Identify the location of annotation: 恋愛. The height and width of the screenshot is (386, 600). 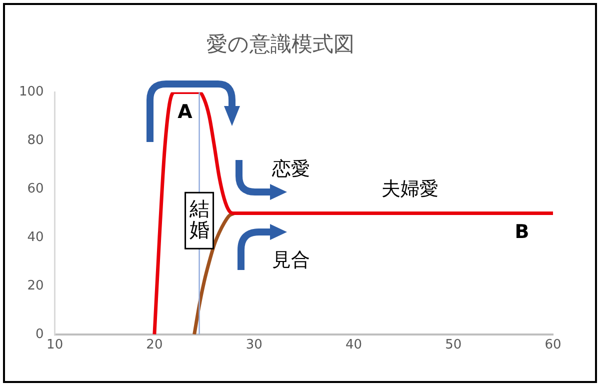
(290, 169).